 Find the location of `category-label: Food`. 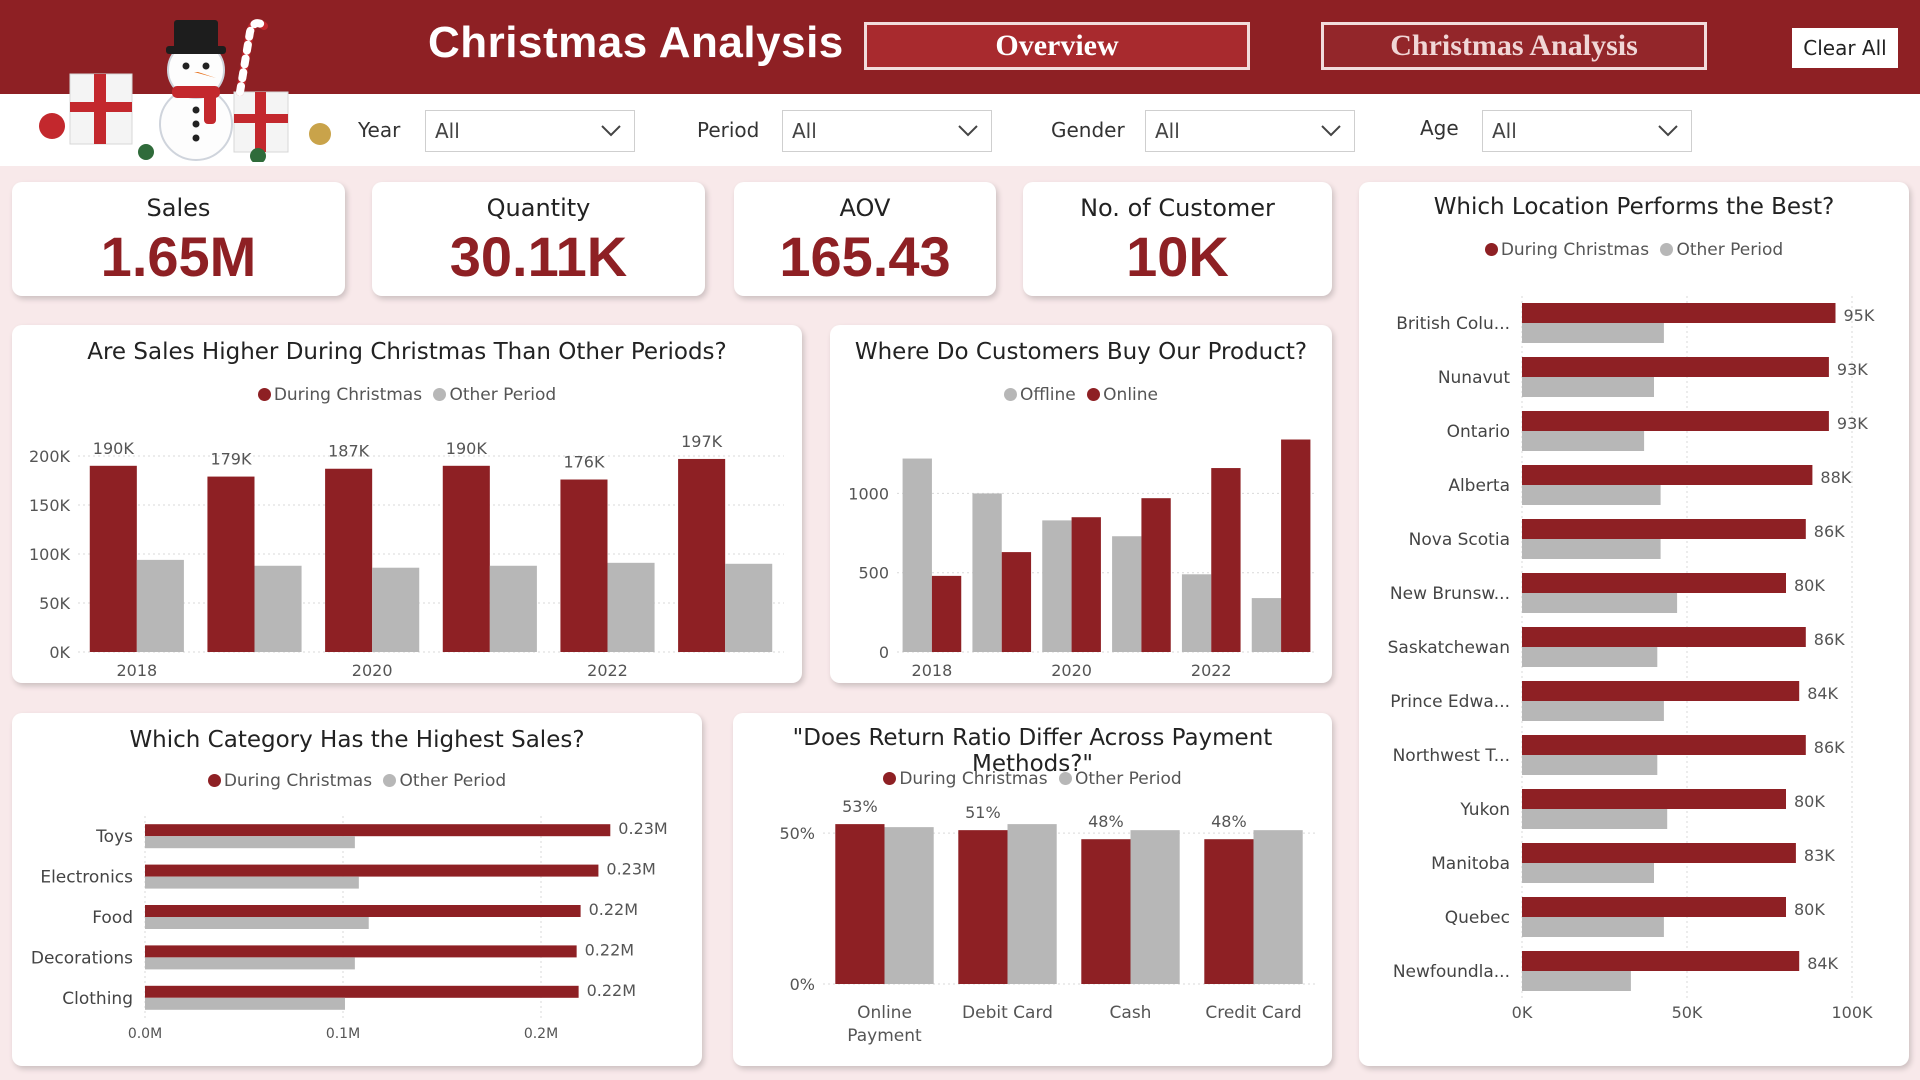

category-label: Food is located at coordinates (112, 918).